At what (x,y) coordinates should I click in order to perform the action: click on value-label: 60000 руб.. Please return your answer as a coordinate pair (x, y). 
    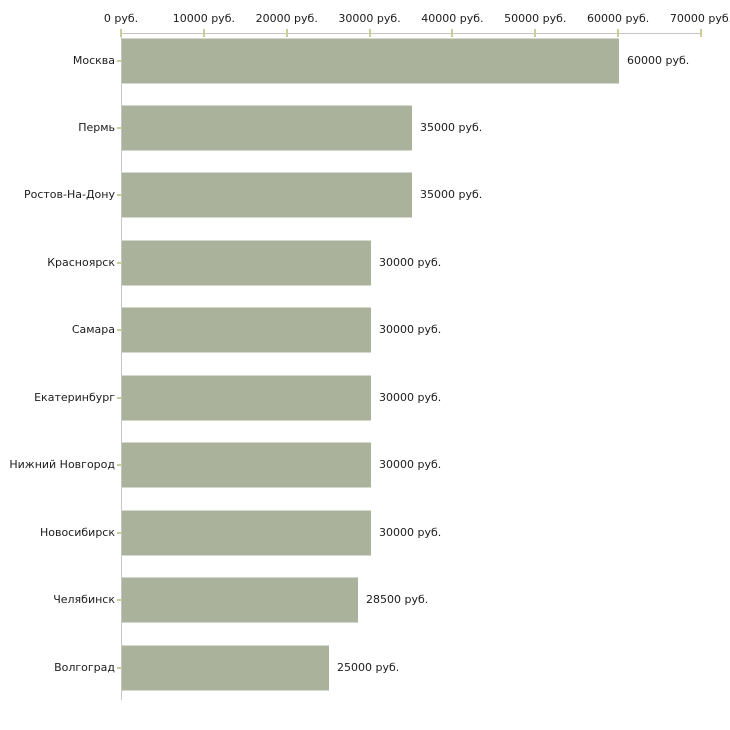
    Looking at the image, I should click on (658, 60).